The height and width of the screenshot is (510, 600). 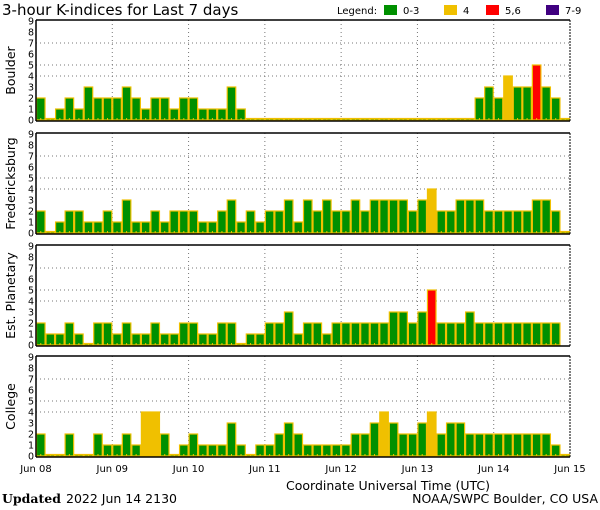 What do you see at coordinates (388, 485) in the screenshot?
I see `x-axis-label: Coordinate Universal Time (UTC)` at bounding box center [388, 485].